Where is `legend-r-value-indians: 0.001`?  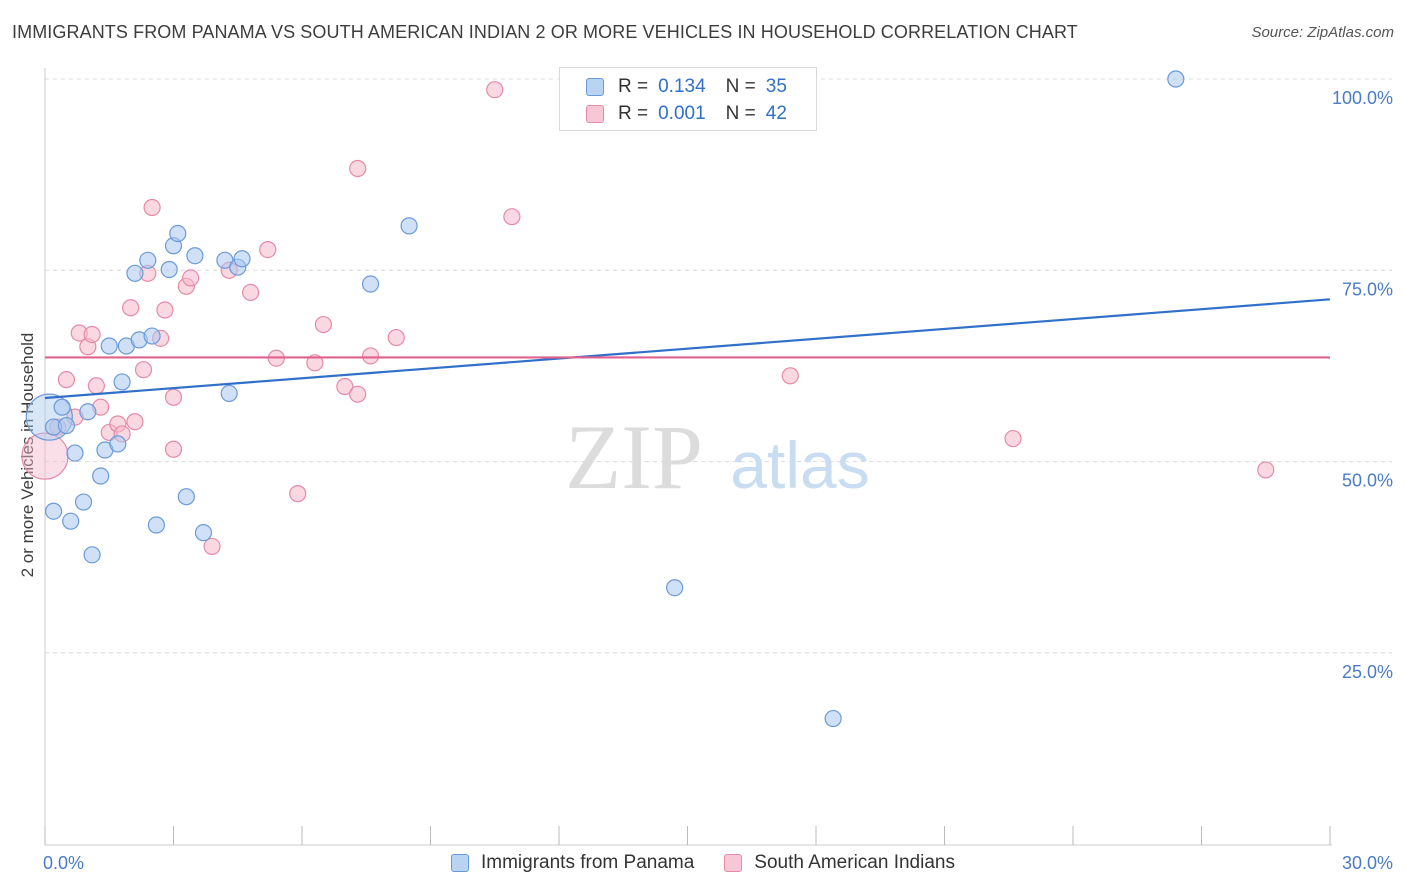
legend-r-value-indians: 0.001 is located at coordinates (682, 113).